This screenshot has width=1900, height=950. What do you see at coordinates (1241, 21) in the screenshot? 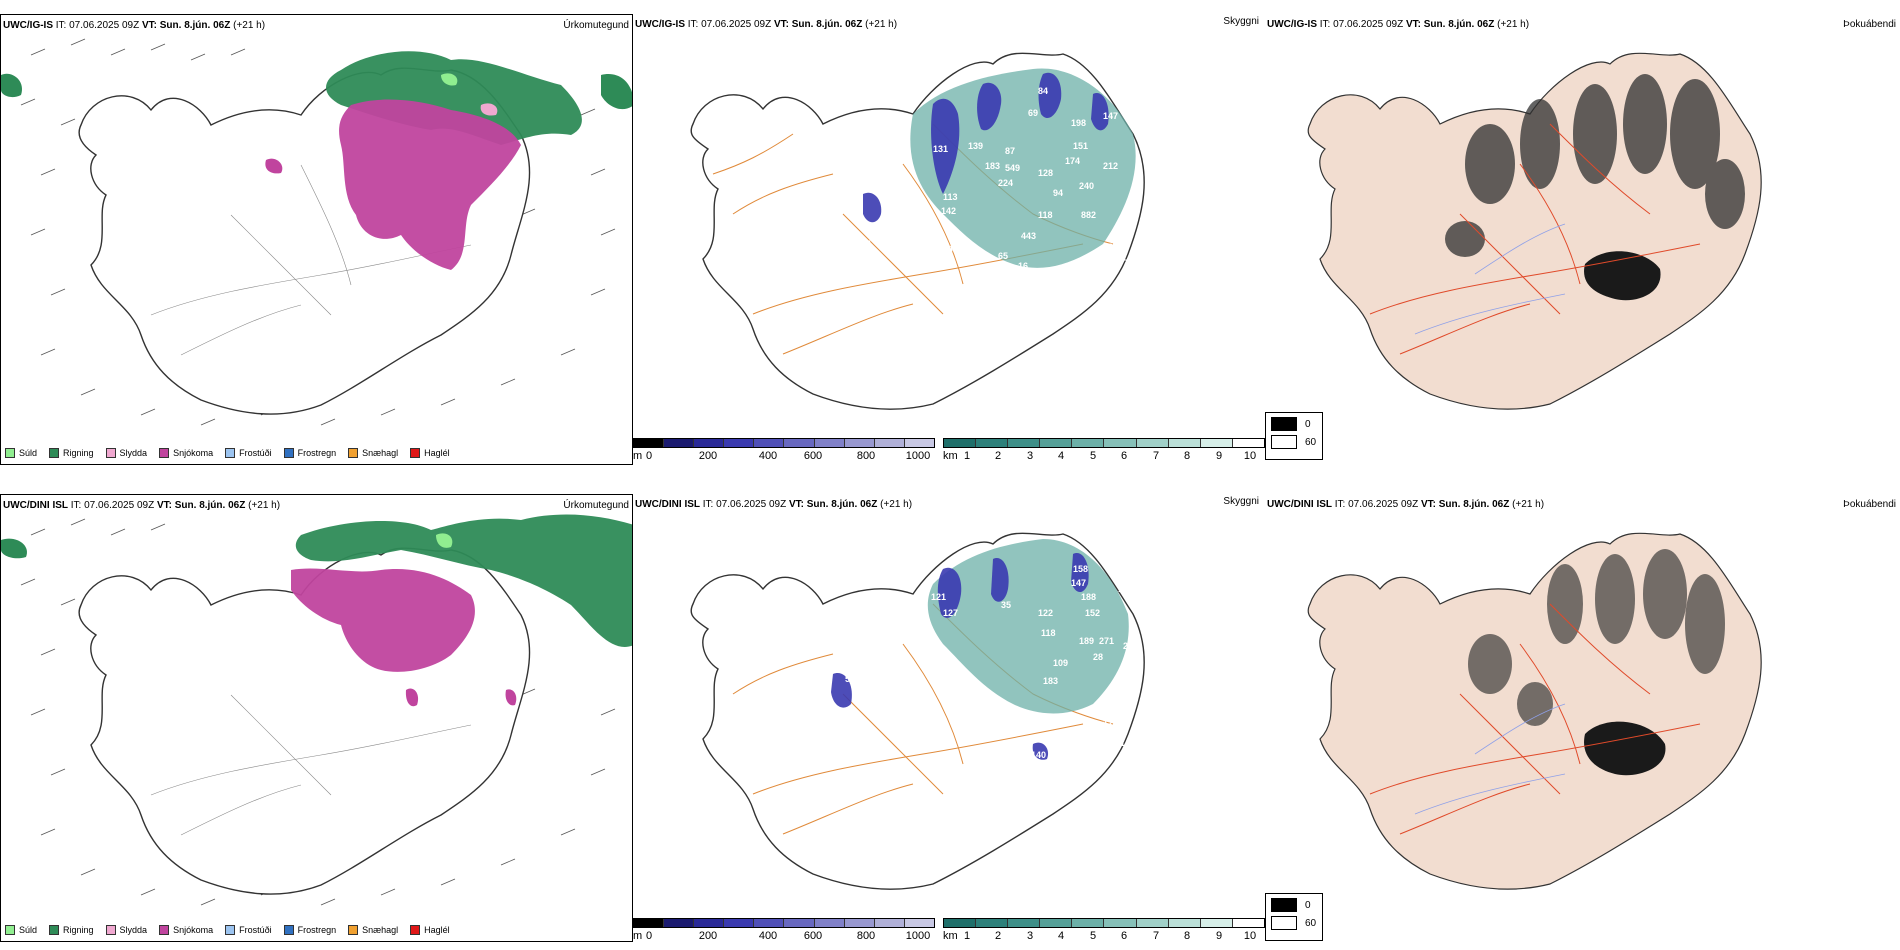
I see `panel-title: Skyggni` at bounding box center [1241, 21].